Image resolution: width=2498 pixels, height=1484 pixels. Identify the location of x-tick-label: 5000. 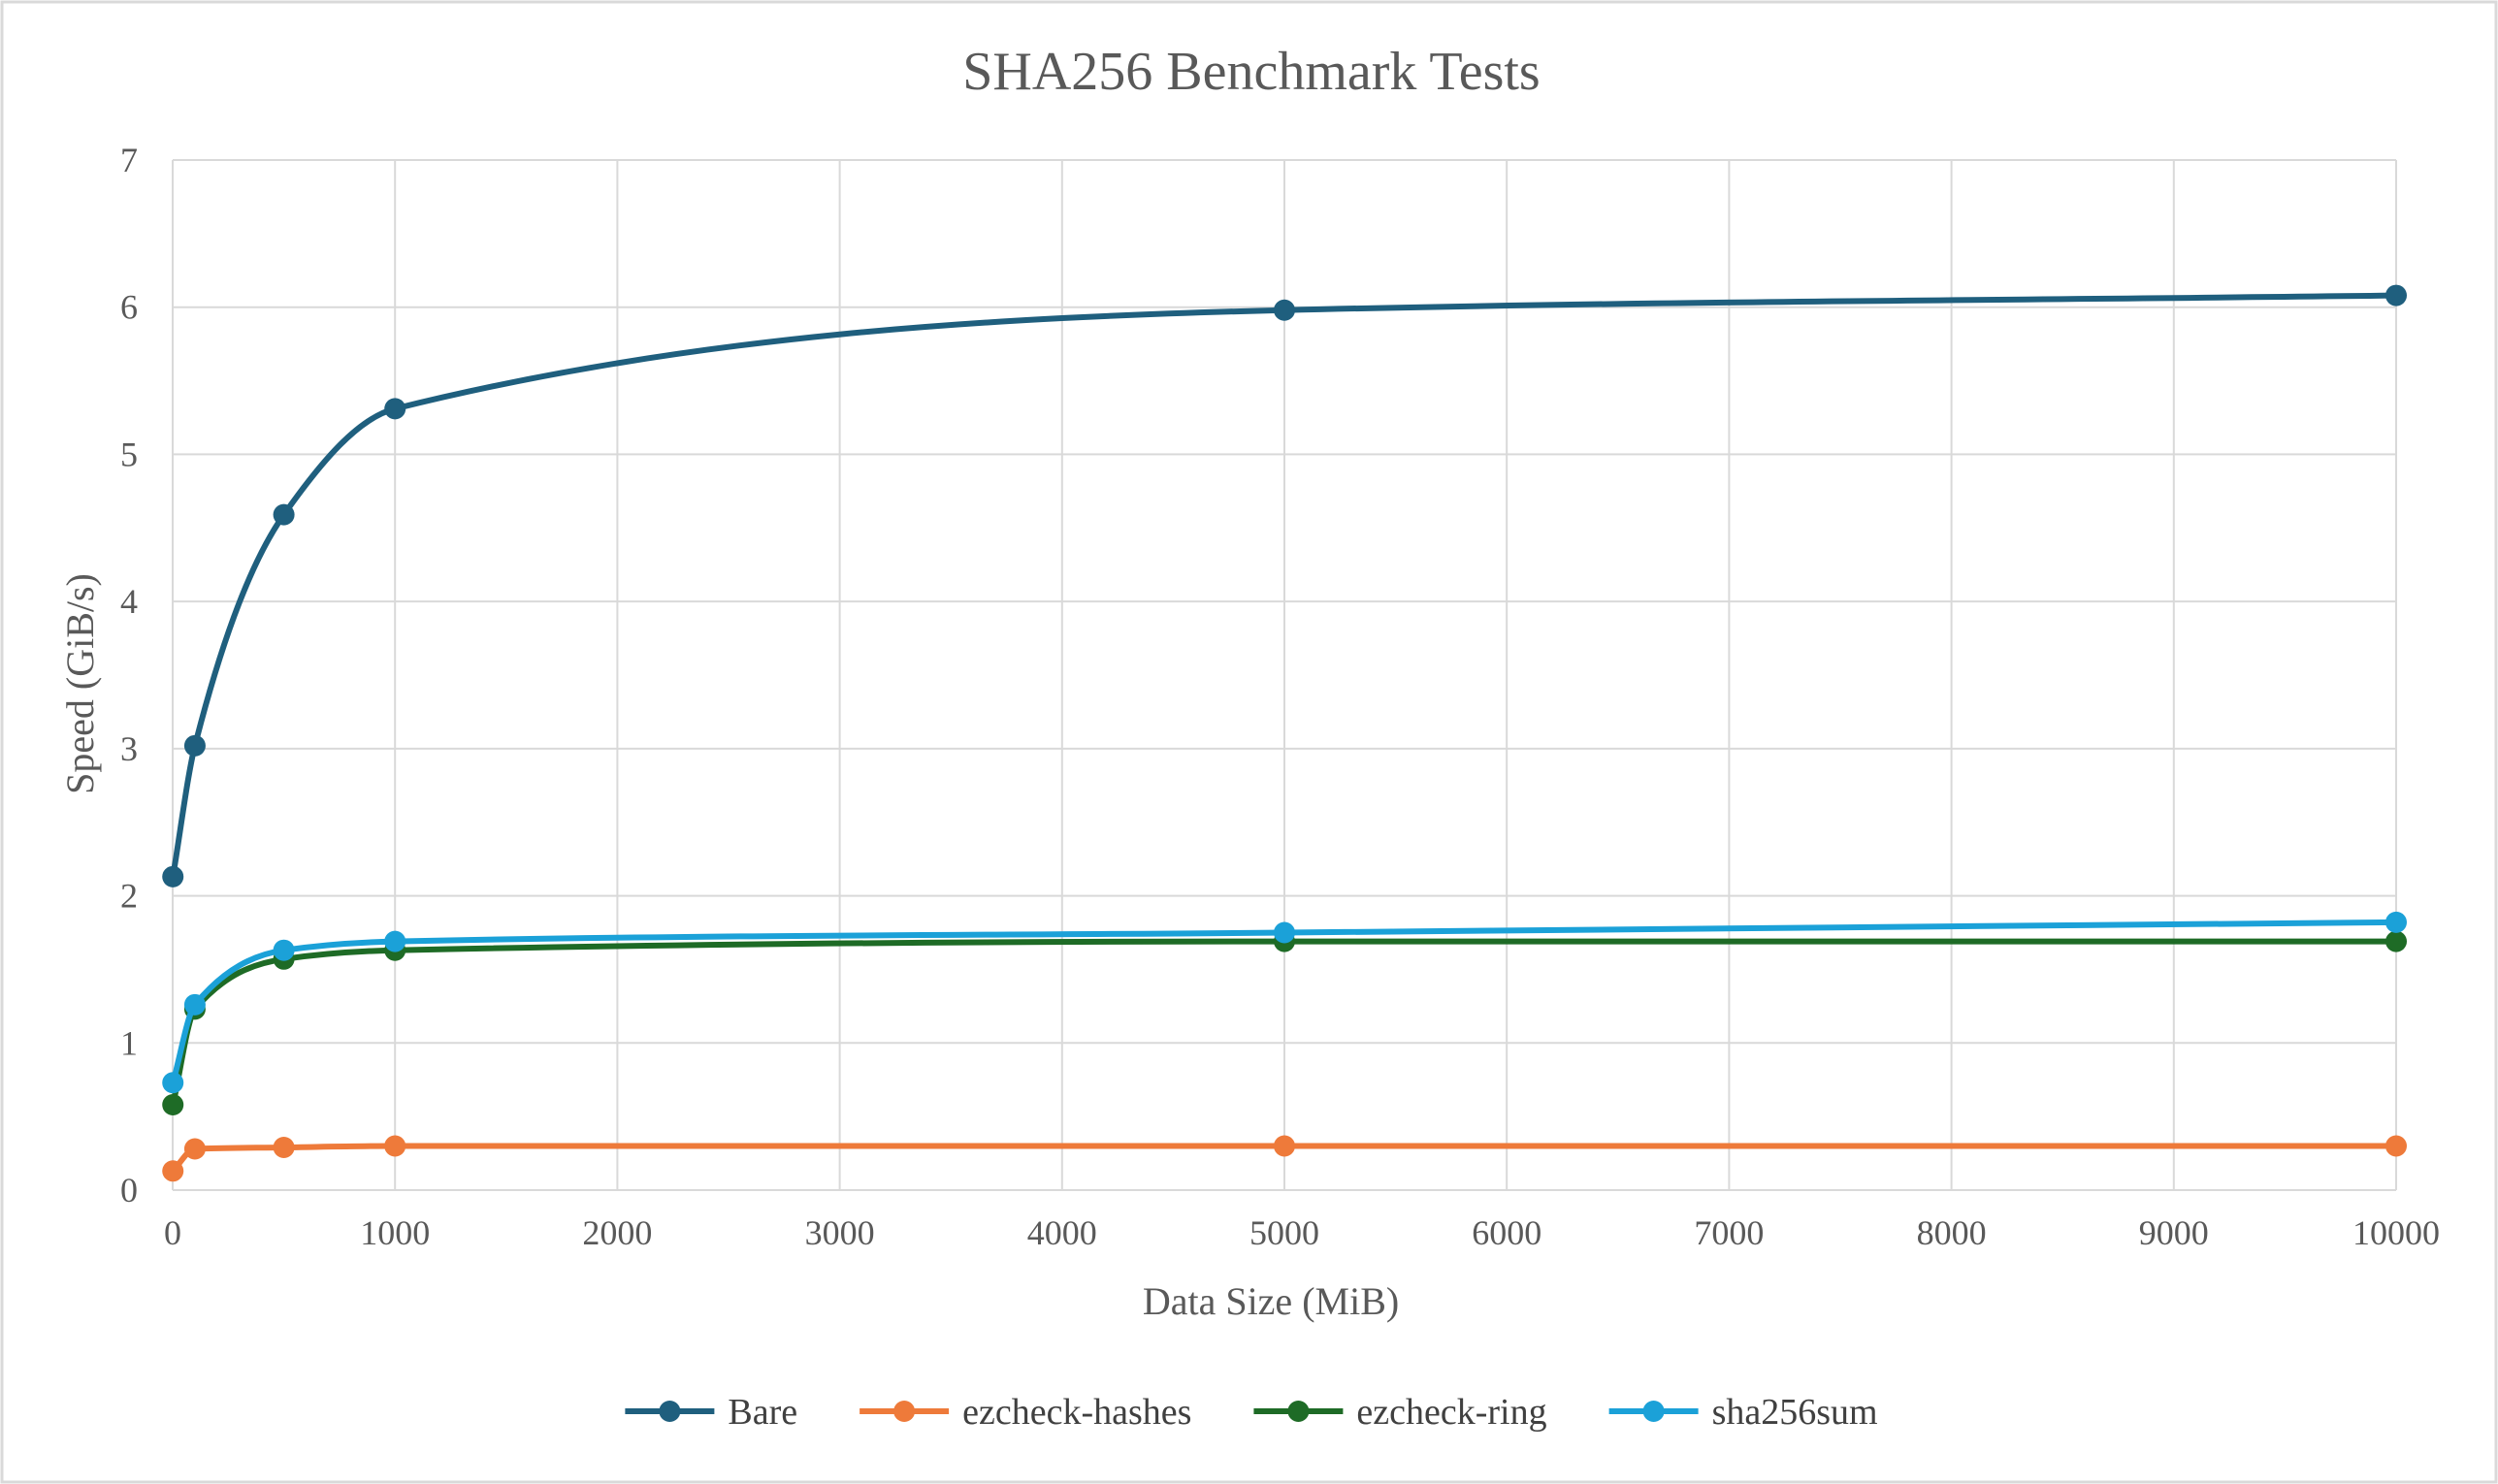
(1284, 1233).